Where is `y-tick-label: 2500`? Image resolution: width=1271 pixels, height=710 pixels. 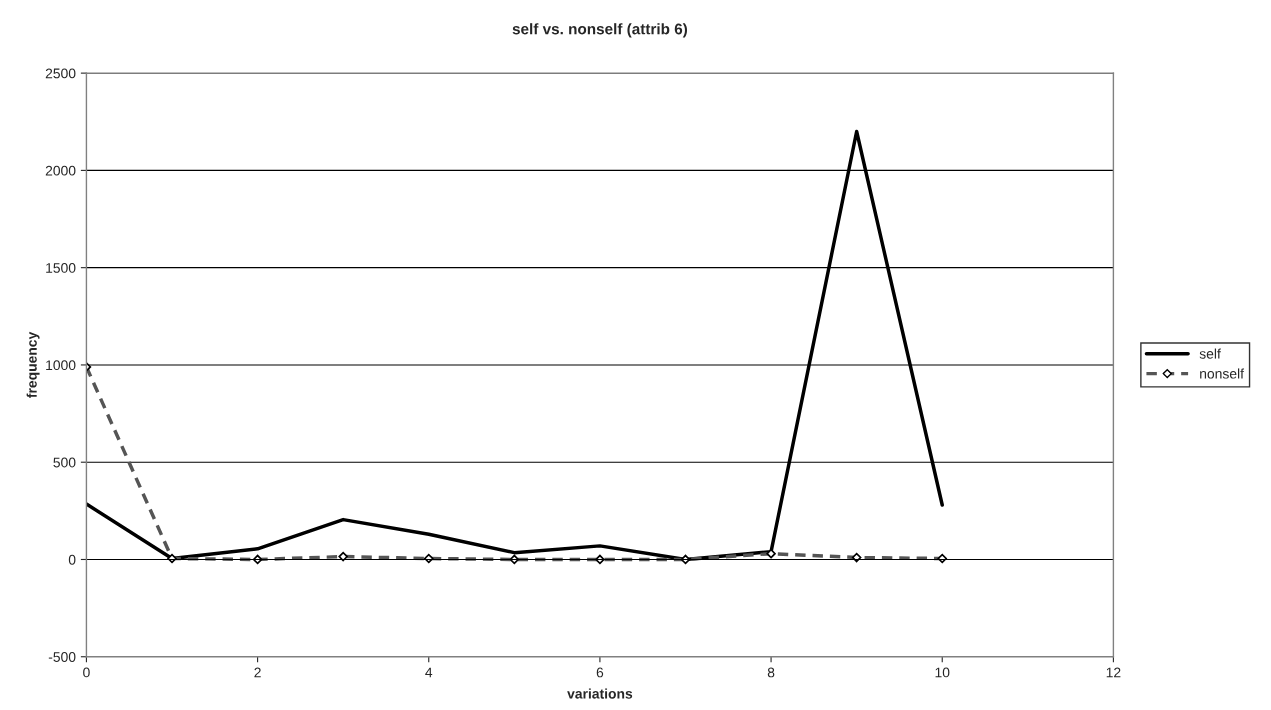 y-tick-label: 2500 is located at coordinates (60, 73).